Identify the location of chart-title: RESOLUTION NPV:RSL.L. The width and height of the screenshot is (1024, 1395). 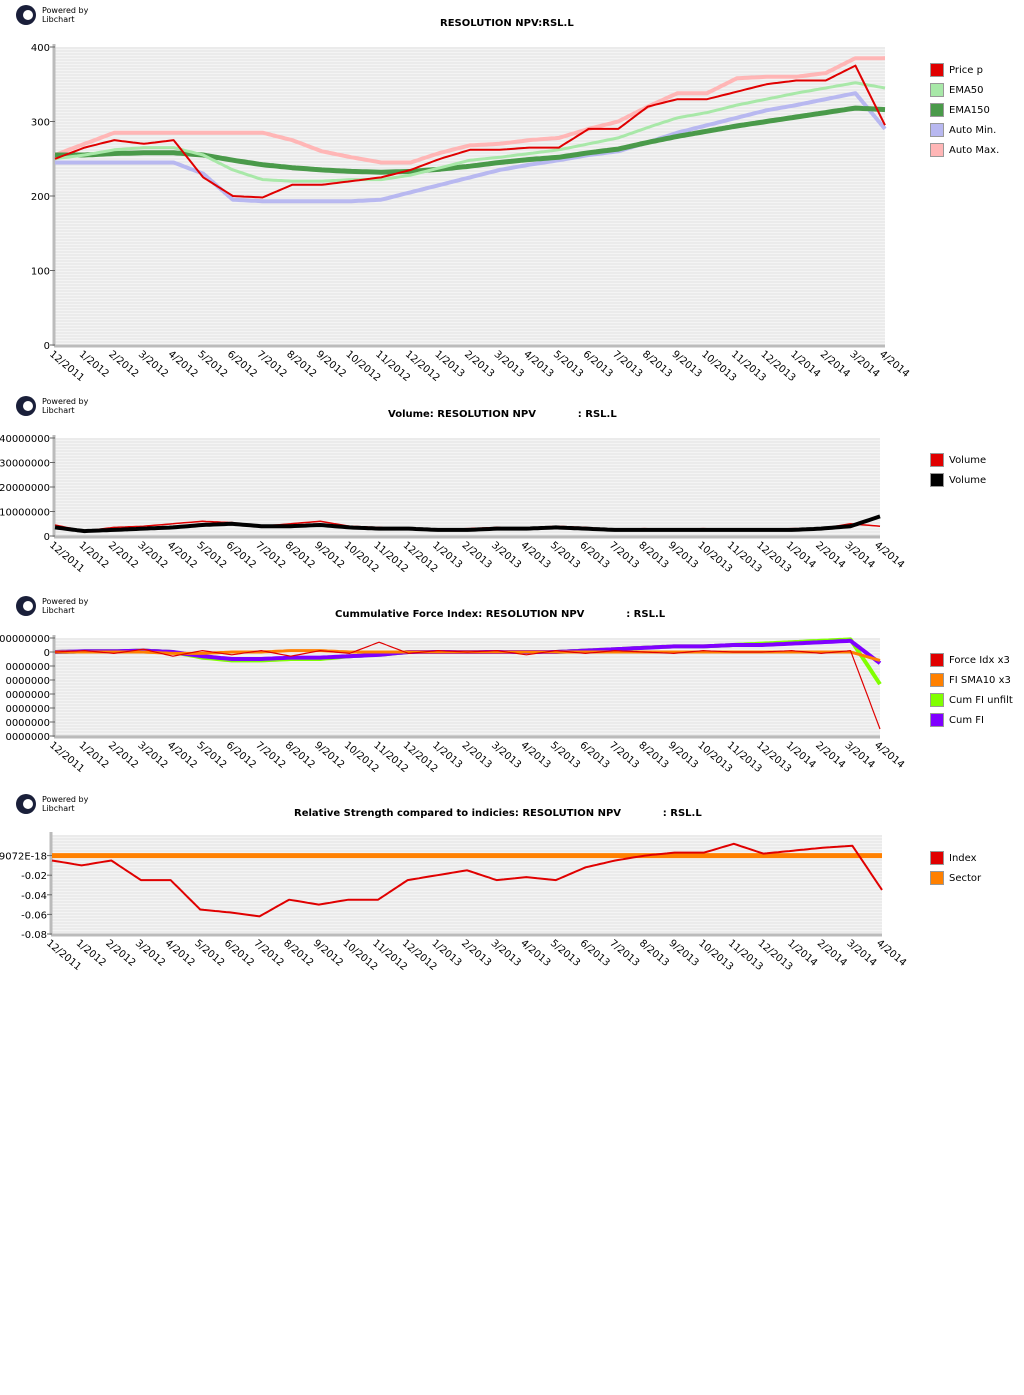
(507, 23).